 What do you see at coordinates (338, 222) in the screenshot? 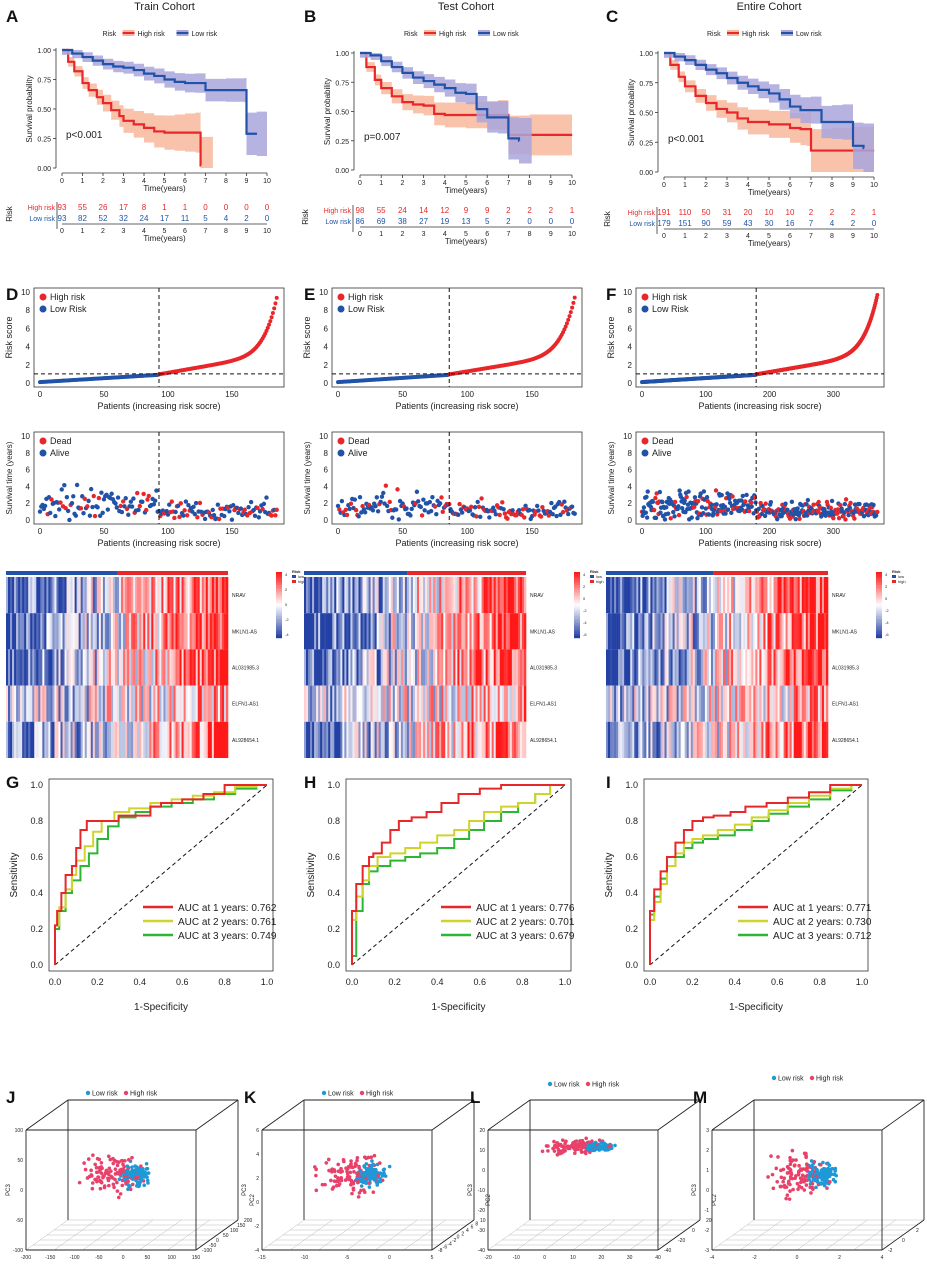
I see `risk-row-label: Low risk` at bounding box center [338, 222].